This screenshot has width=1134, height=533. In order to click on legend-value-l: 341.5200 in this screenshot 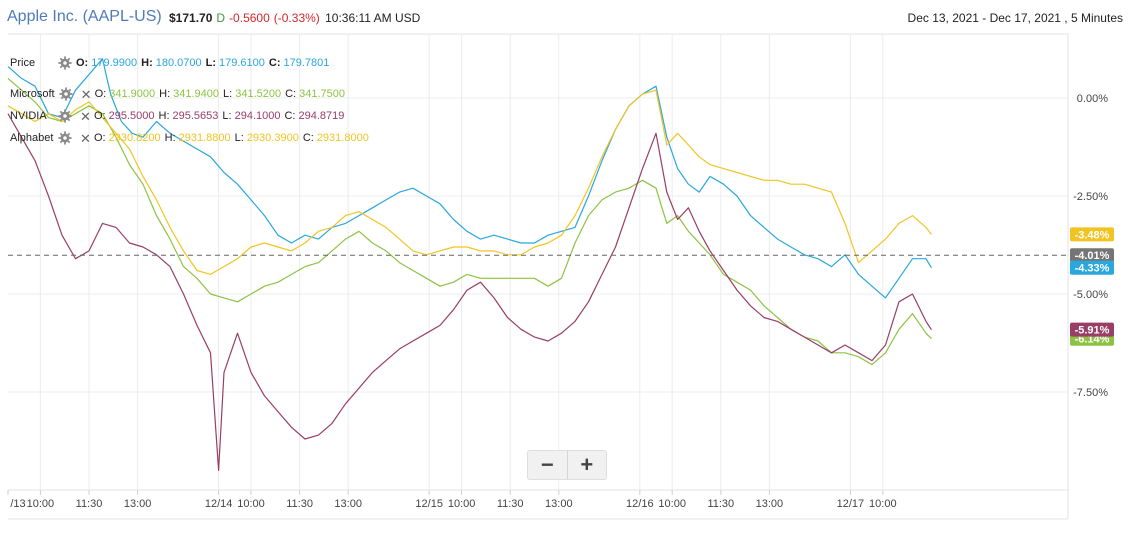, I will do `click(258, 94)`.